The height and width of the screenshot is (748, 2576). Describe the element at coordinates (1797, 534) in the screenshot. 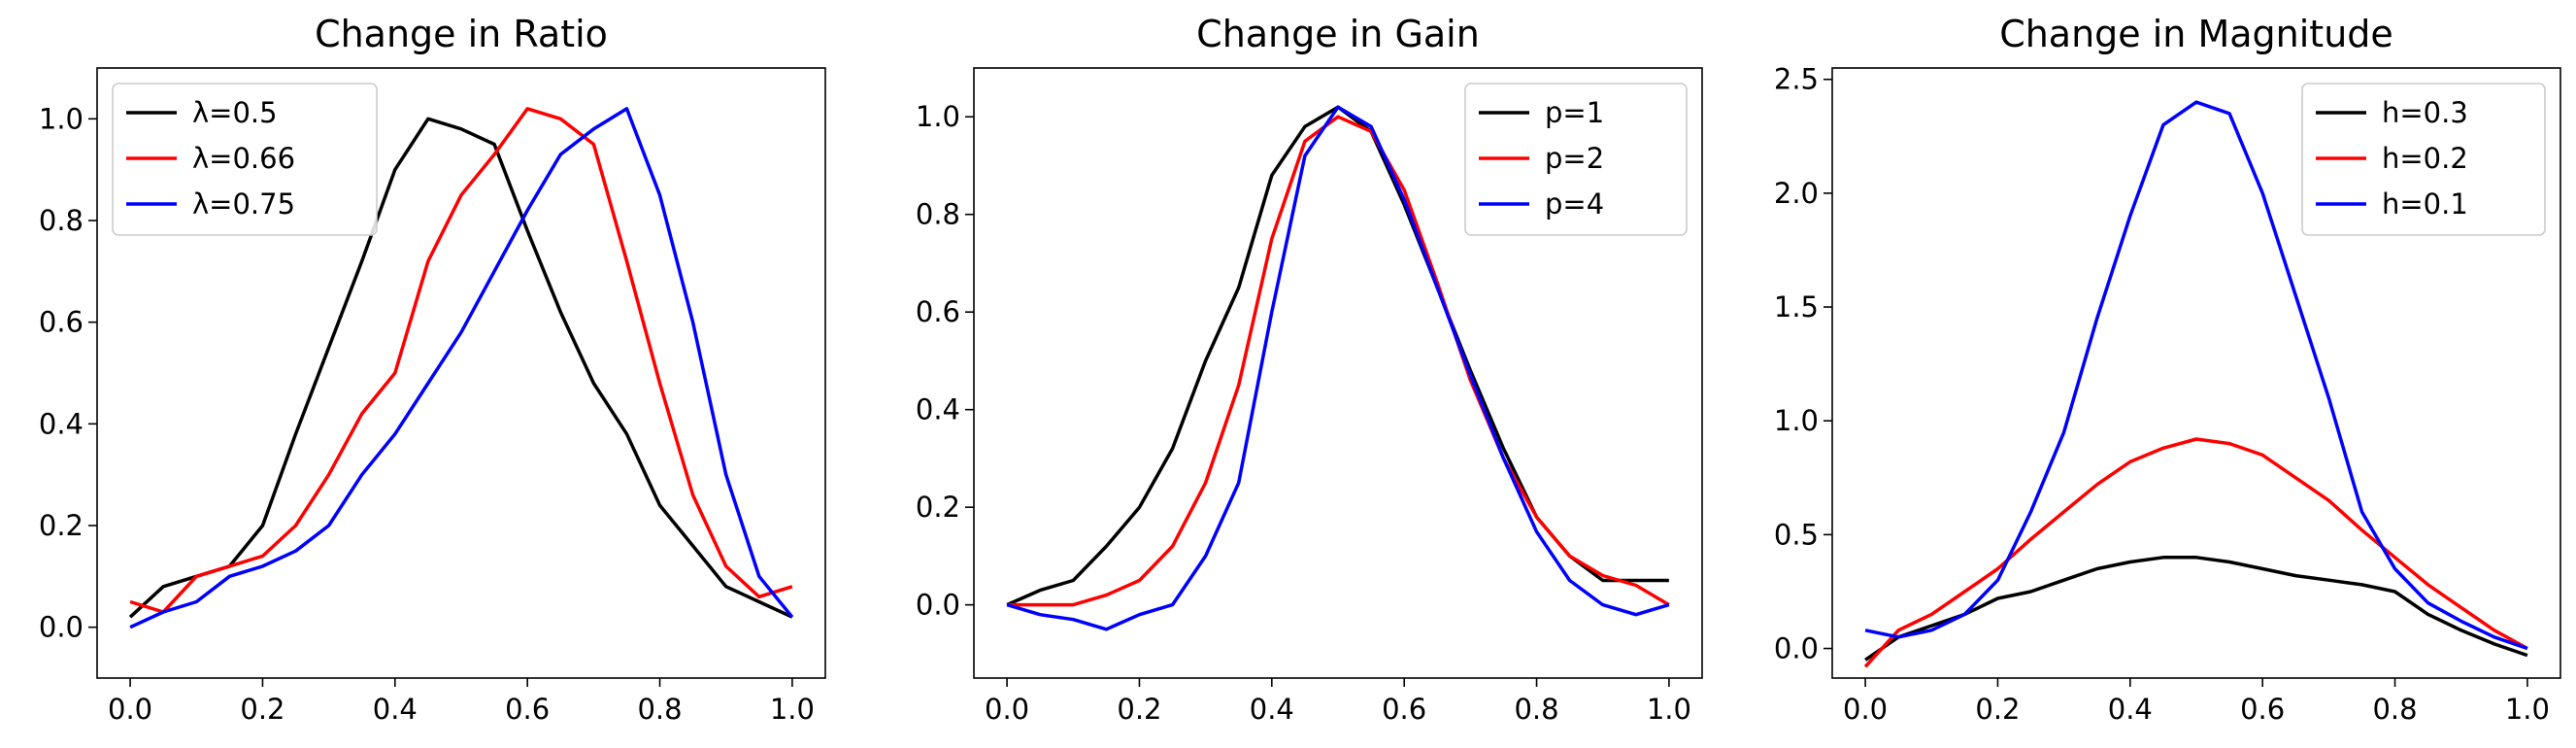

I see `y-tick-label: 0.5` at that location.